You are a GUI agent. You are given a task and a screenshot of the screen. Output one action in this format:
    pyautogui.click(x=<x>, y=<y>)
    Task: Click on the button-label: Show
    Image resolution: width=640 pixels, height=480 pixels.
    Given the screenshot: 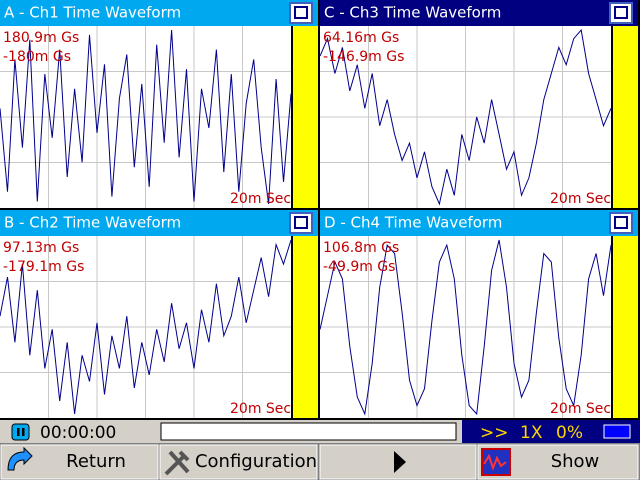 What is the action you would take?
    pyautogui.click(x=575, y=461)
    